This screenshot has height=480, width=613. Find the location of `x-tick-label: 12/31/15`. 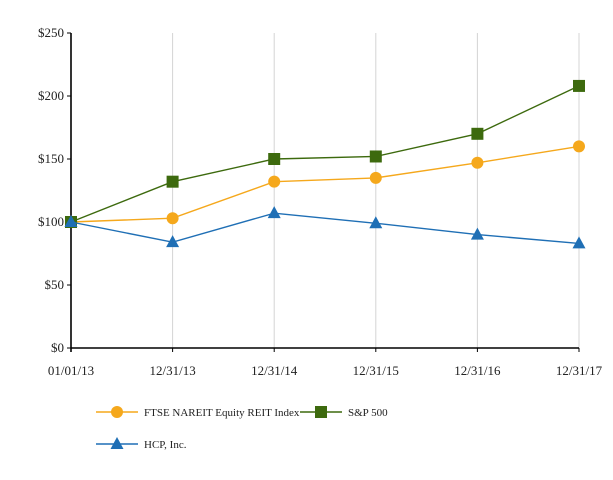

x-tick-label: 12/31/15 is located at coordinates (376, 370).